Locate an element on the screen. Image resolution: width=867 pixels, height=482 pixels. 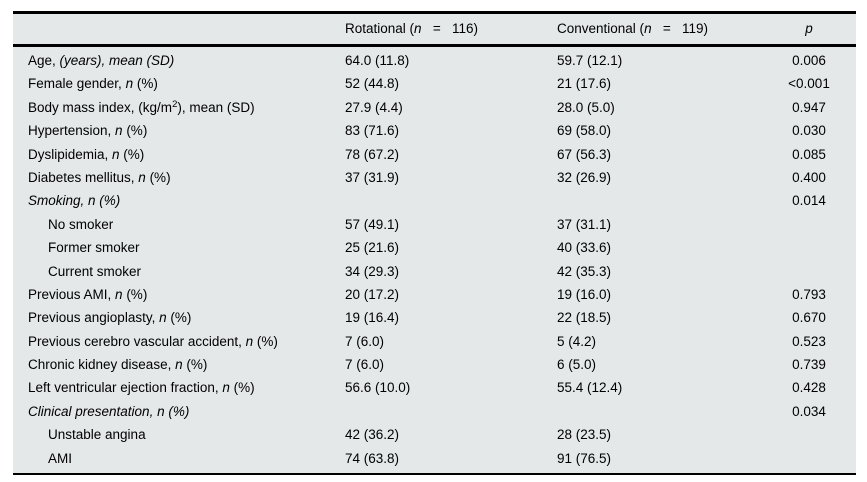
rotational-value: 34 (29.3) is located at coordinates (451, 271).